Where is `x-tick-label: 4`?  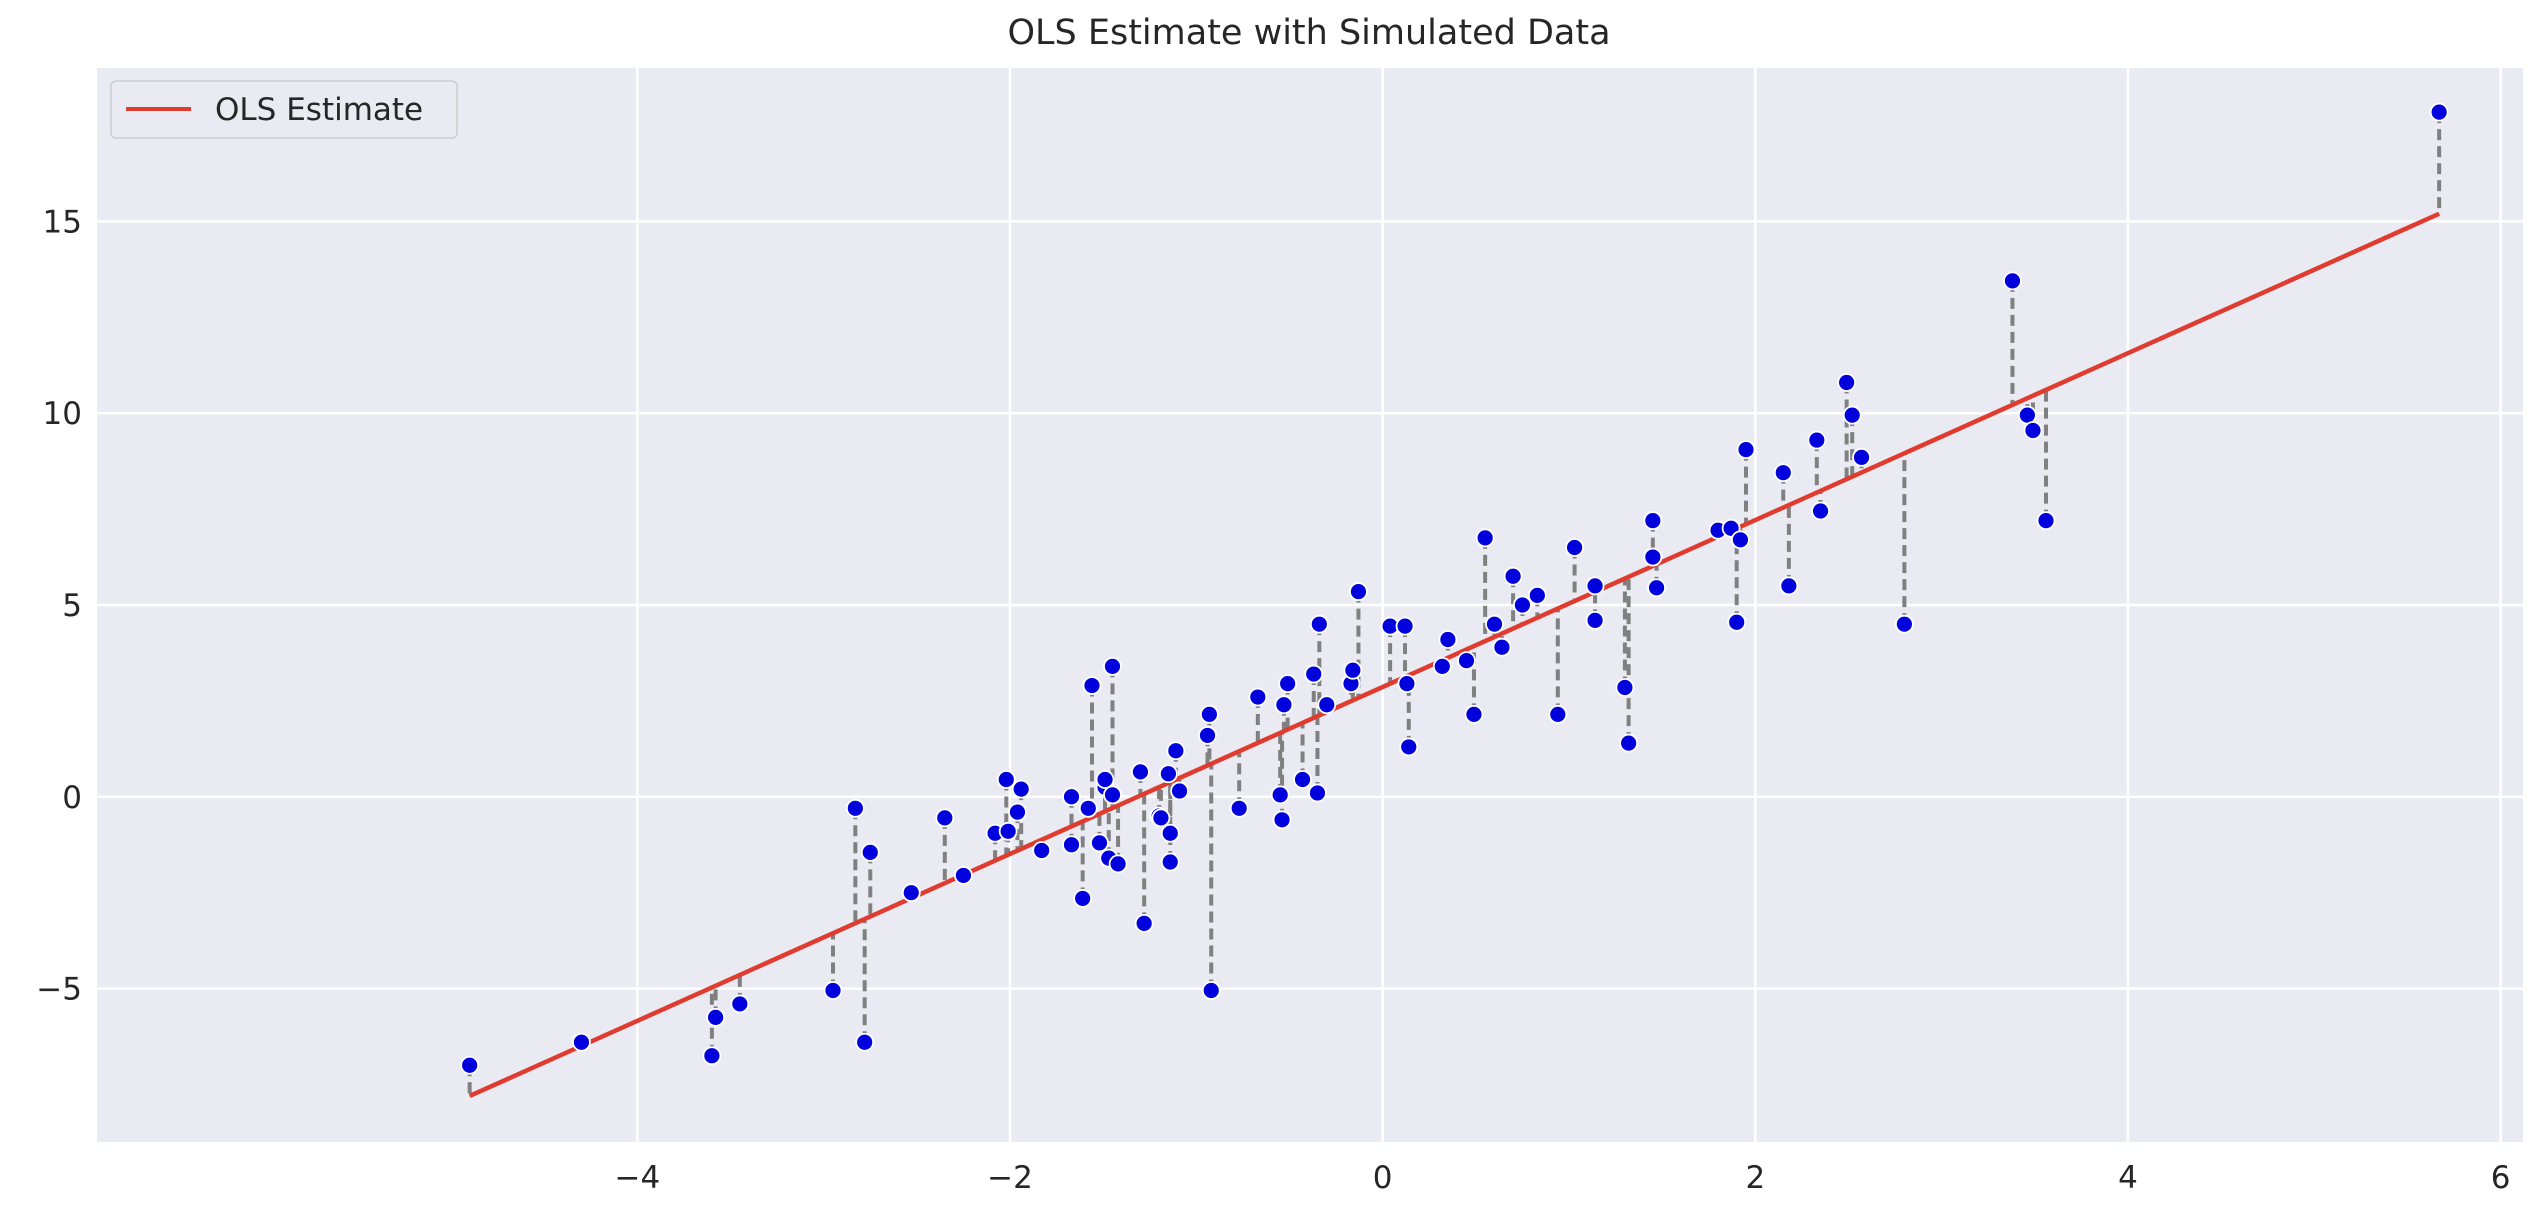 x-tick-label: 4 is located at coordinates (2128, 1178).